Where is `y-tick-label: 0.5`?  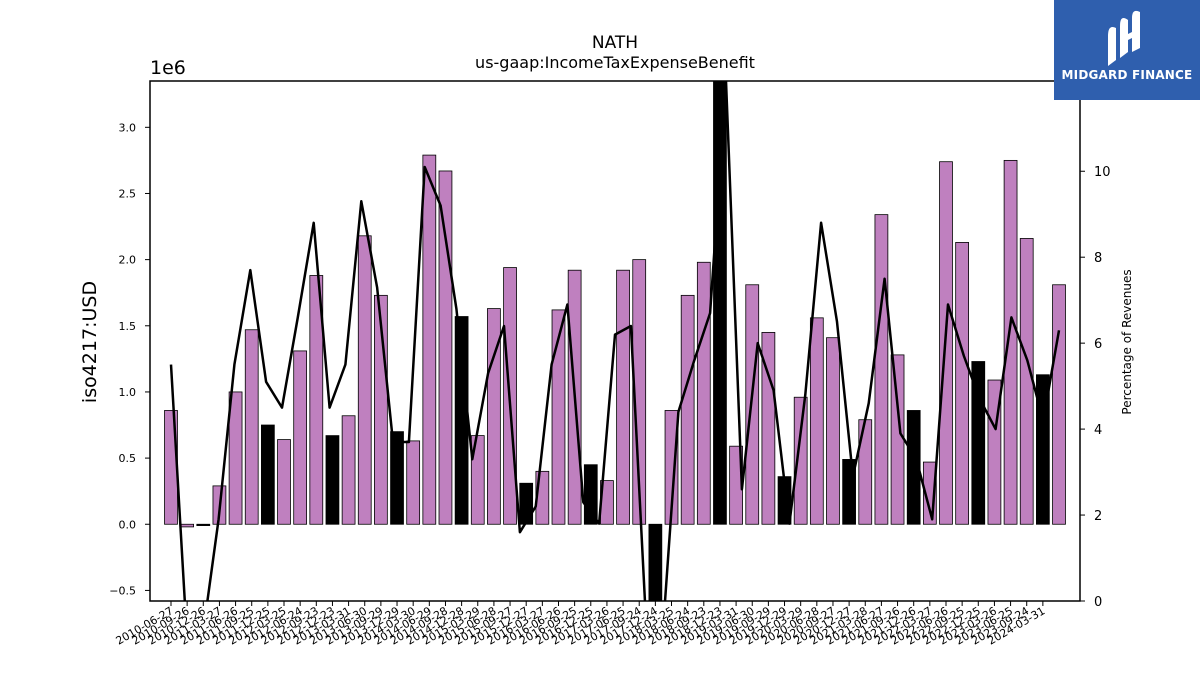 y-tick-label: 0.5 is located at coordinates (128, 458).